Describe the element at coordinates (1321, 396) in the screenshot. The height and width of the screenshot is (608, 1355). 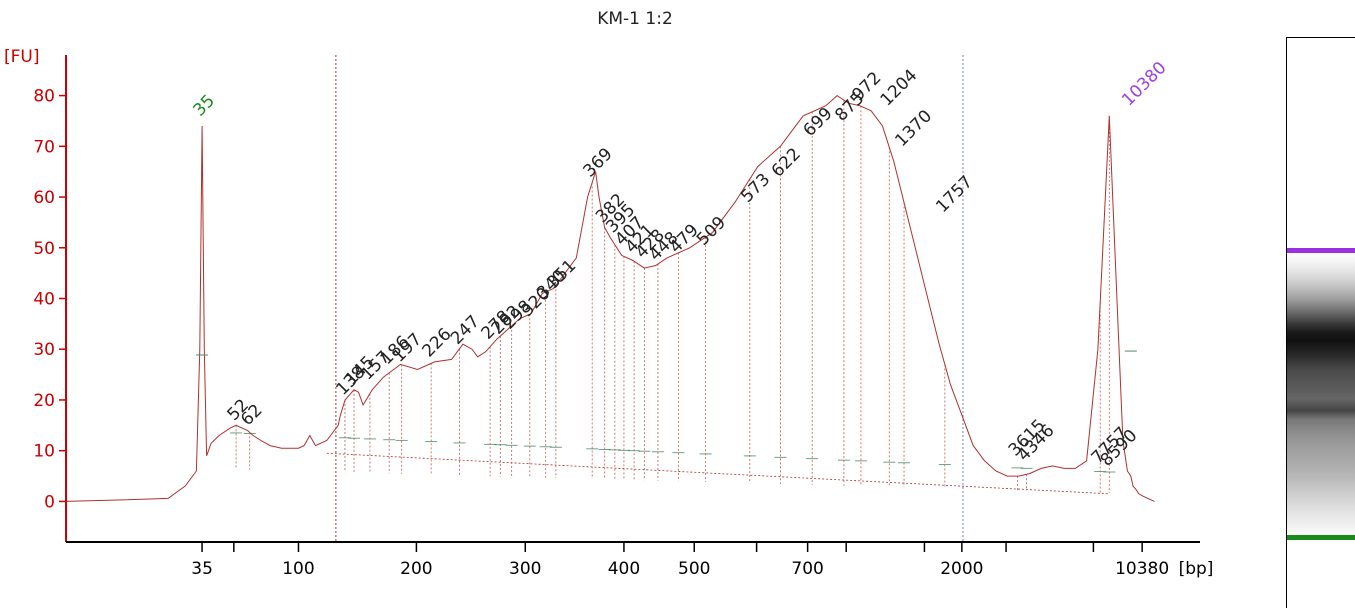
I see `gel-smear` at that location.